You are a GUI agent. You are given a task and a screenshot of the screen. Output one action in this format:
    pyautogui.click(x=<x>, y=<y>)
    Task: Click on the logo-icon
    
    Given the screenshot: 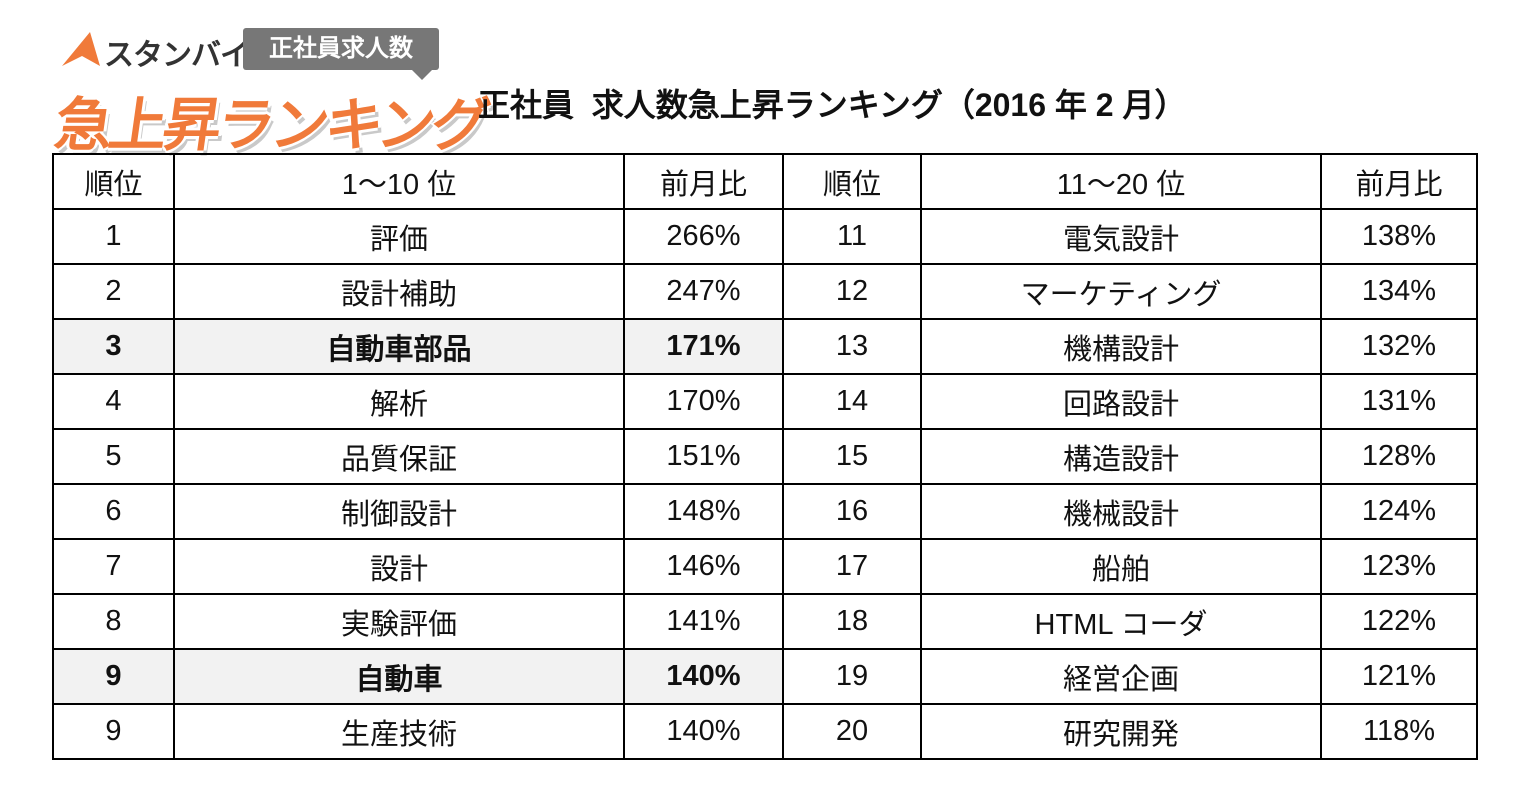 What is the action you would take?
    pyautogui.click(x=81, y=49)
    